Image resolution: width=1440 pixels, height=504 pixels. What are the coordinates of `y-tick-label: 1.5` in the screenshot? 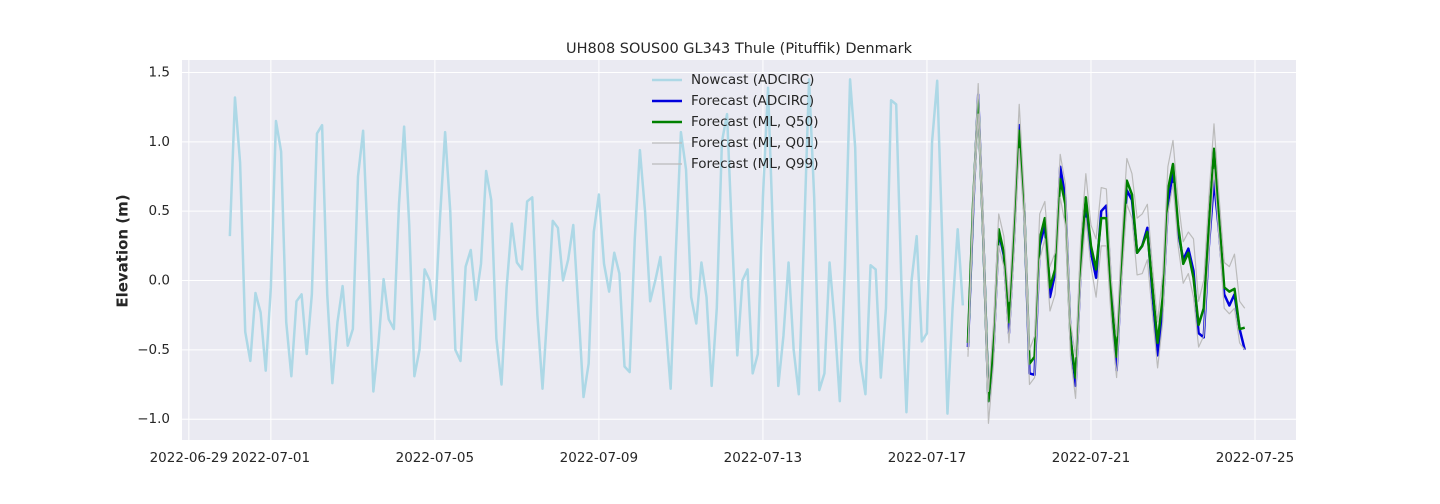 It's located at (159, 72).